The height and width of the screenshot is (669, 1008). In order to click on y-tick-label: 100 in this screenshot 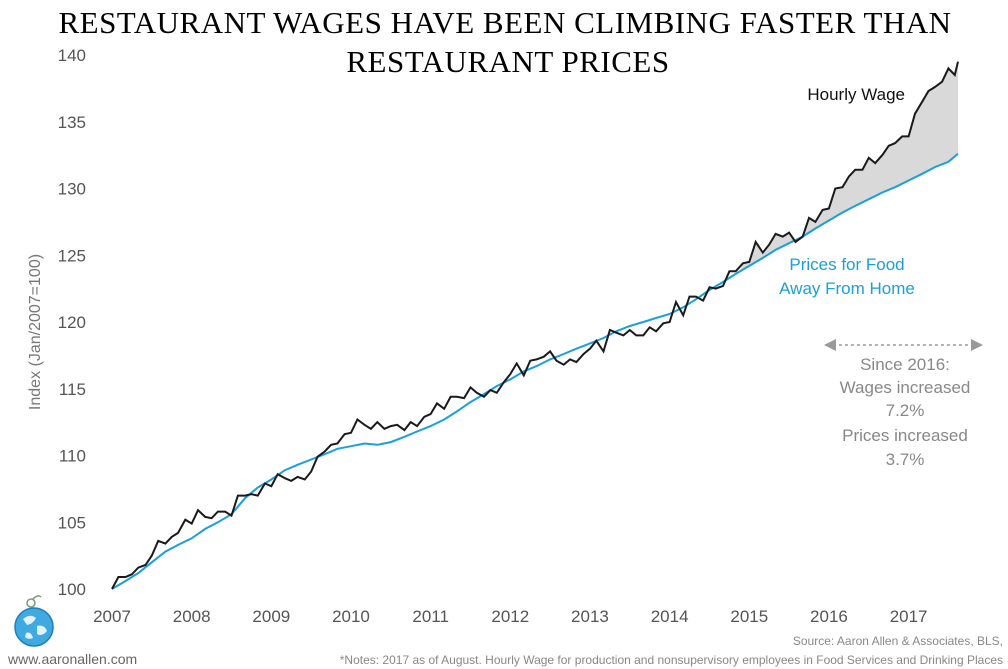, I will do `click(72, 589)`.